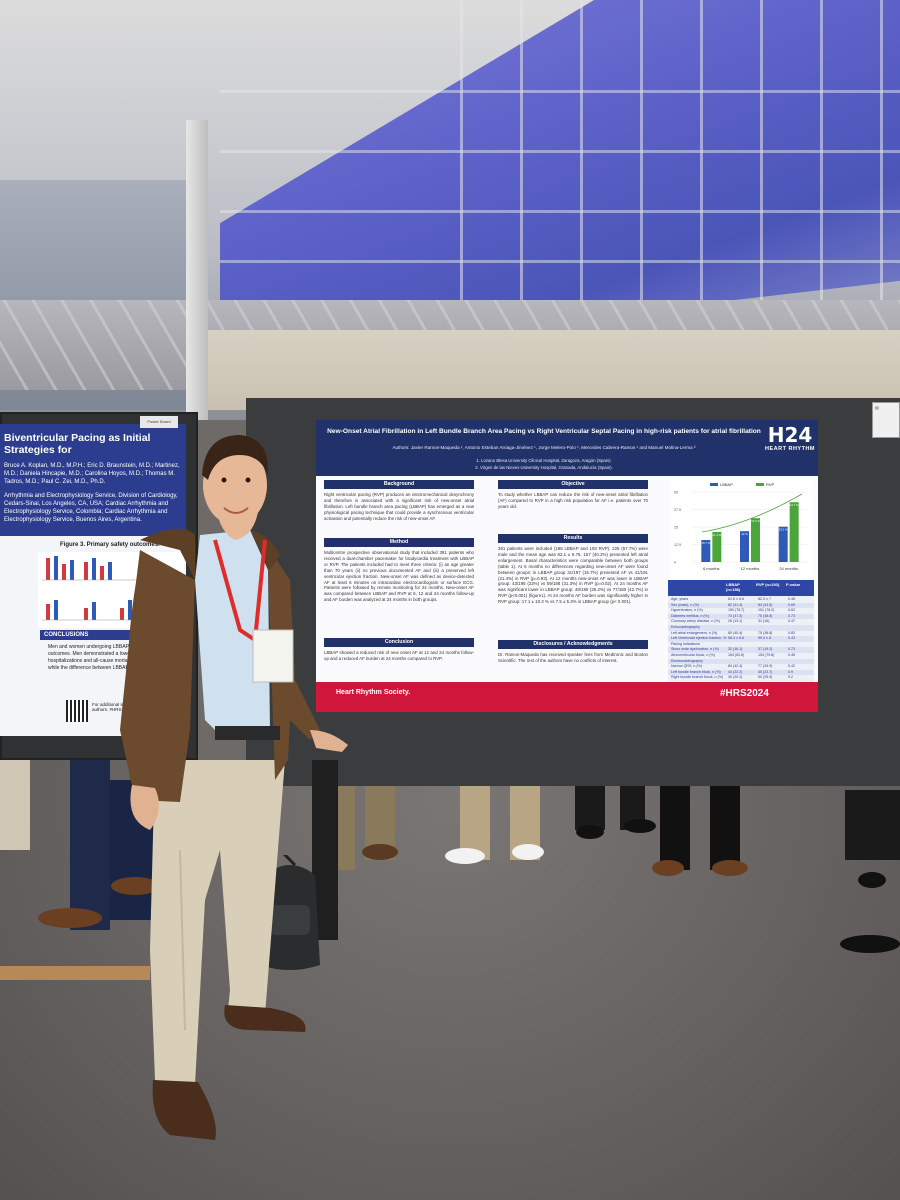 This screenshot has width=900, height=1200. I want to click on disclosures-heading: Disclosures / Acknowledgments, so click(573, 644).